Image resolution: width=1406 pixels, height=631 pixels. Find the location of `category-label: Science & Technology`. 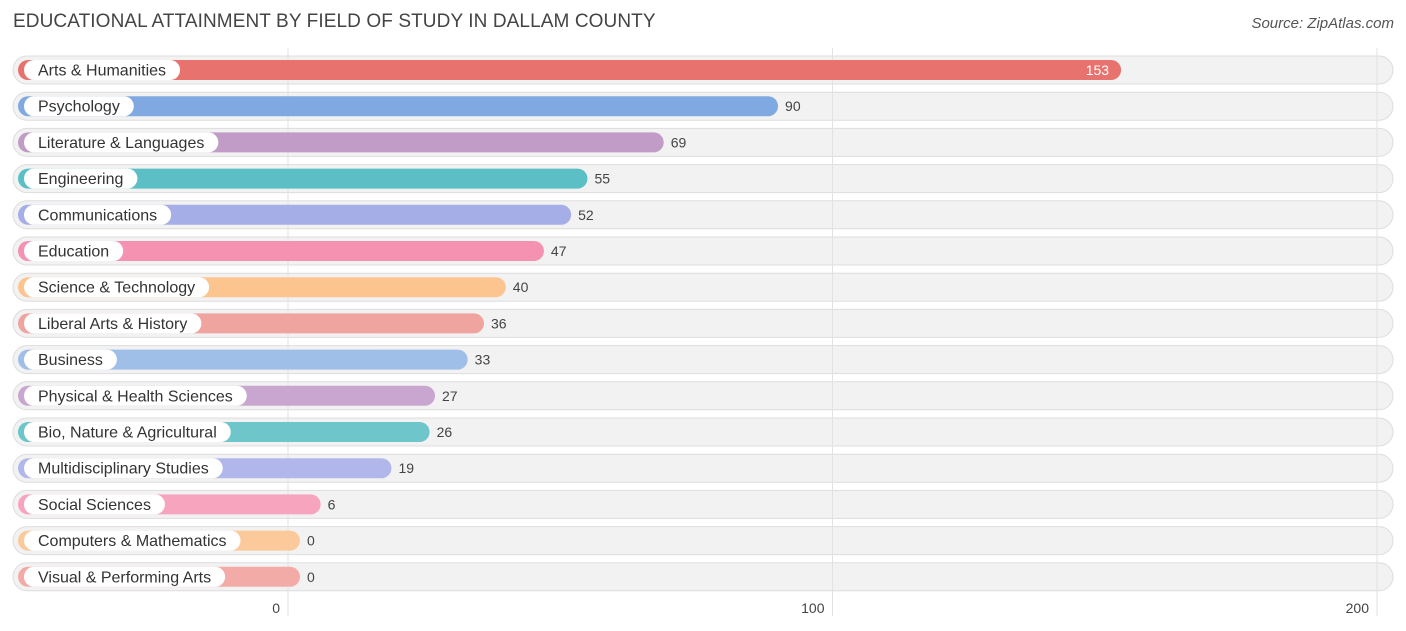

category-label: Science & Technology is located at coordinates (116, 288).